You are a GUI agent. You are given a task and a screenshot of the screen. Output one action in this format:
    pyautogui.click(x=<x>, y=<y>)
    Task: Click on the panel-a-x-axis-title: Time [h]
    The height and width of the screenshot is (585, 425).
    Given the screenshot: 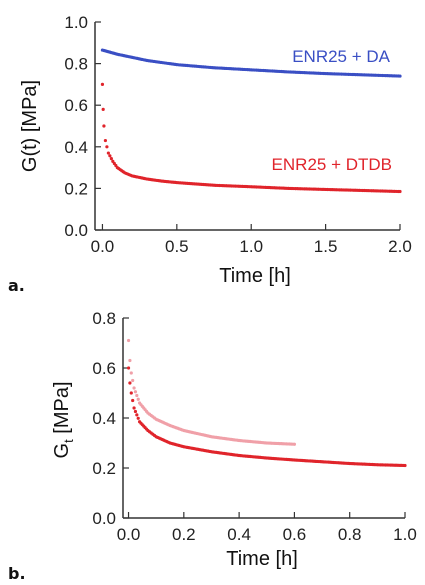 What is the action you would take?
    pyautogui.click(x=255, y=276)
    